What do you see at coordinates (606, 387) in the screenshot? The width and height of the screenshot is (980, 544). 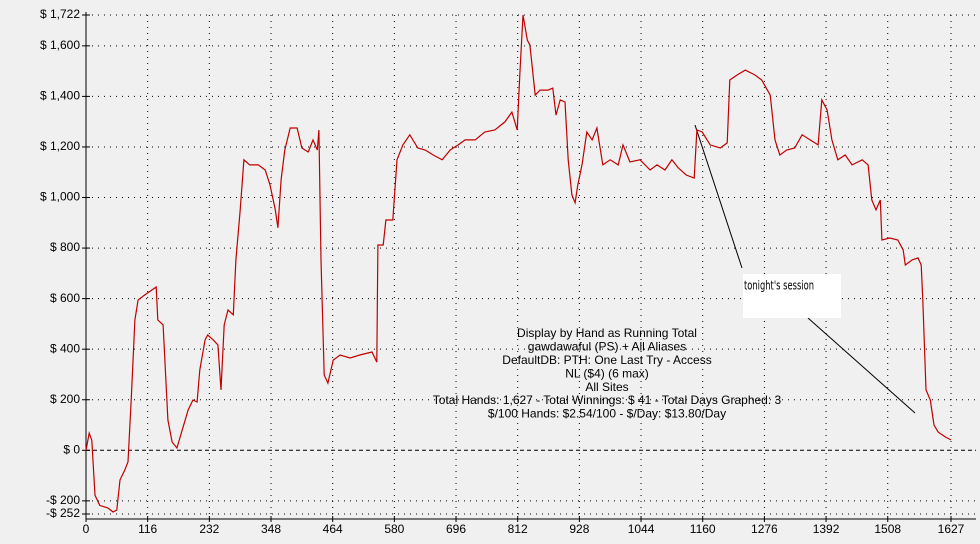 I see `annotation: All Sites` at bounding box center [606, 387].